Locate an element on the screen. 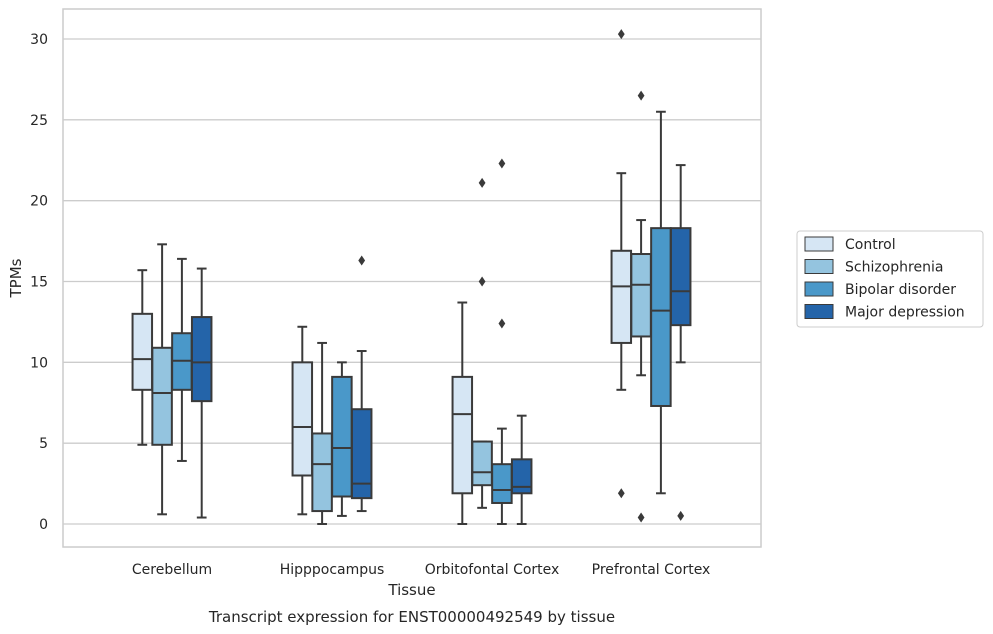 The image size is (993, 634). y-tick-label: 10 is located at coordinates (39, 363).